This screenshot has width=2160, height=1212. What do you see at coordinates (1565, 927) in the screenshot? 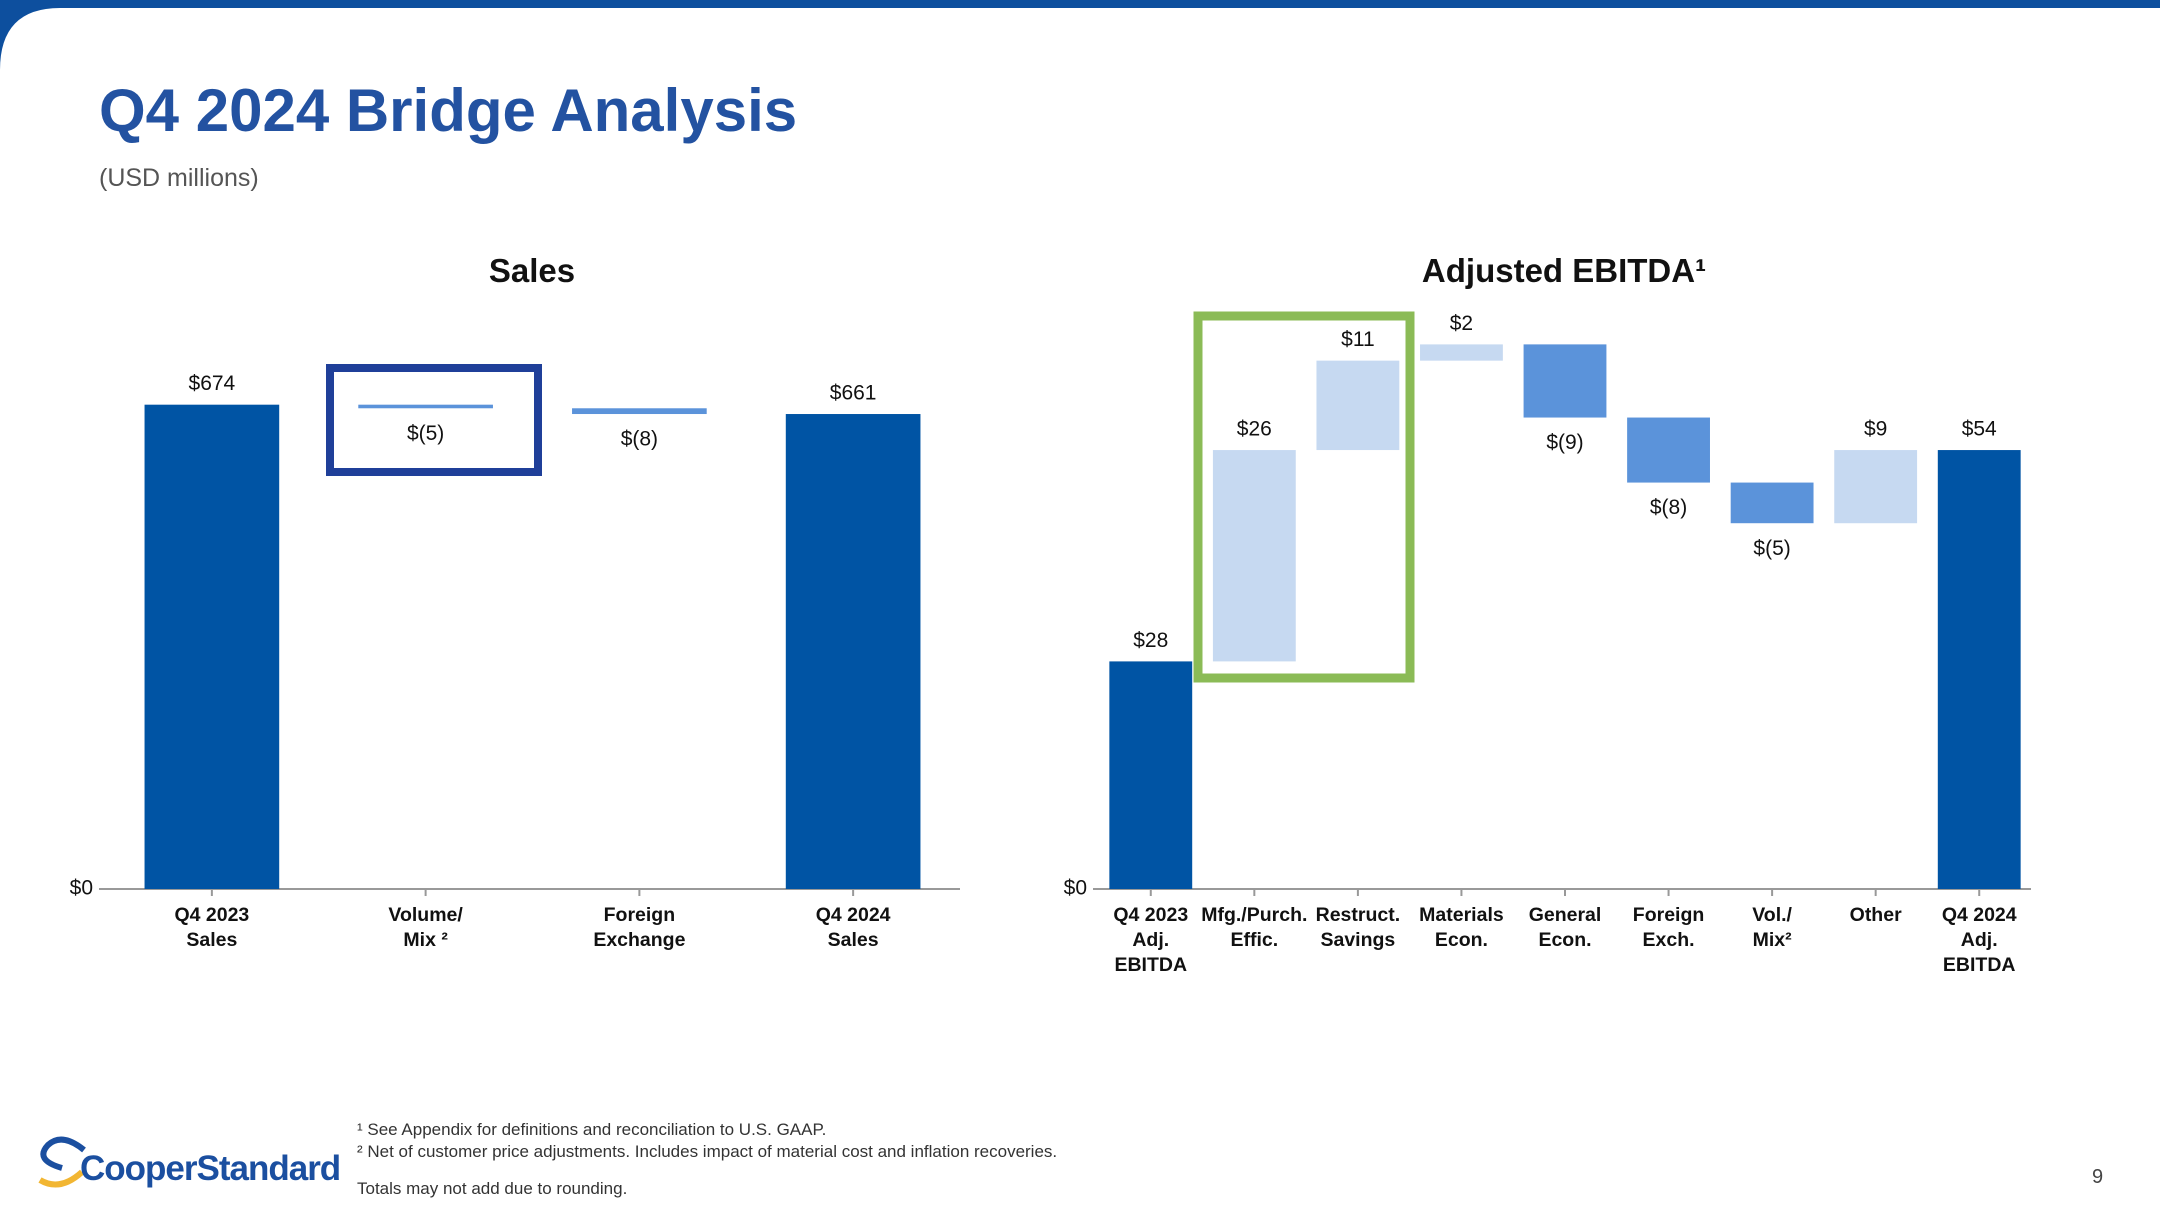
I see `x-tick-label: General Econ.` at bounding box center [1565, 927].